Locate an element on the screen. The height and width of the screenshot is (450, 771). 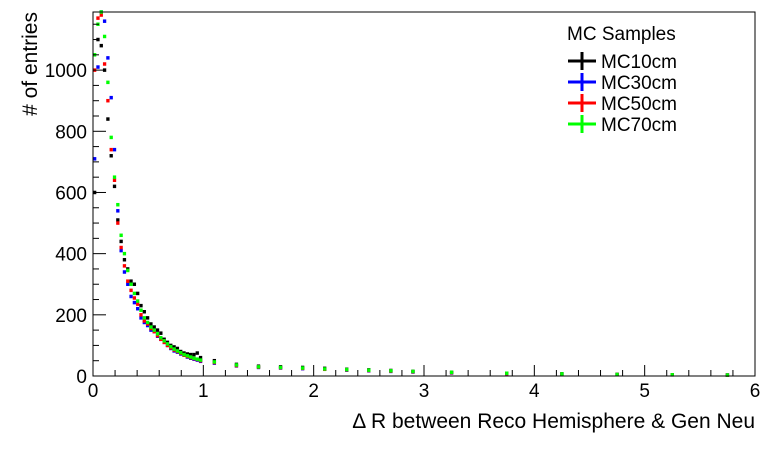
y-tick-label: 200 is located at coordinates (71, 316).